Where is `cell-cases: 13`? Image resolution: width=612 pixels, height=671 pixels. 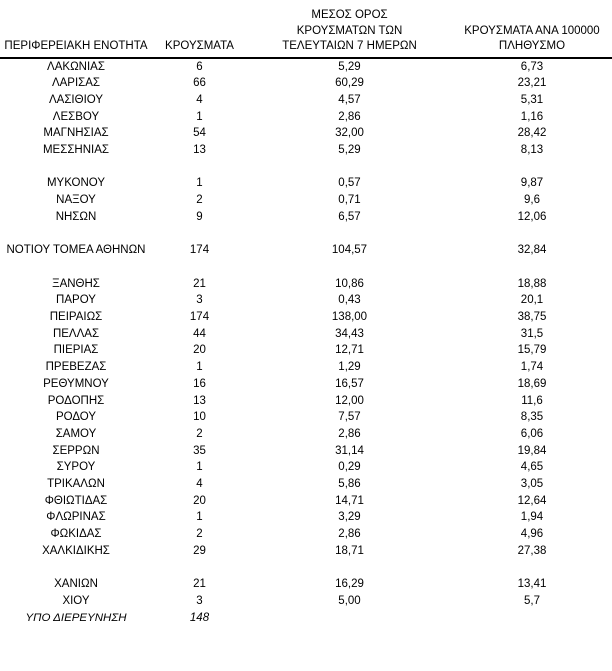 cell-cases: 13 is located at coordinates (199, 150).